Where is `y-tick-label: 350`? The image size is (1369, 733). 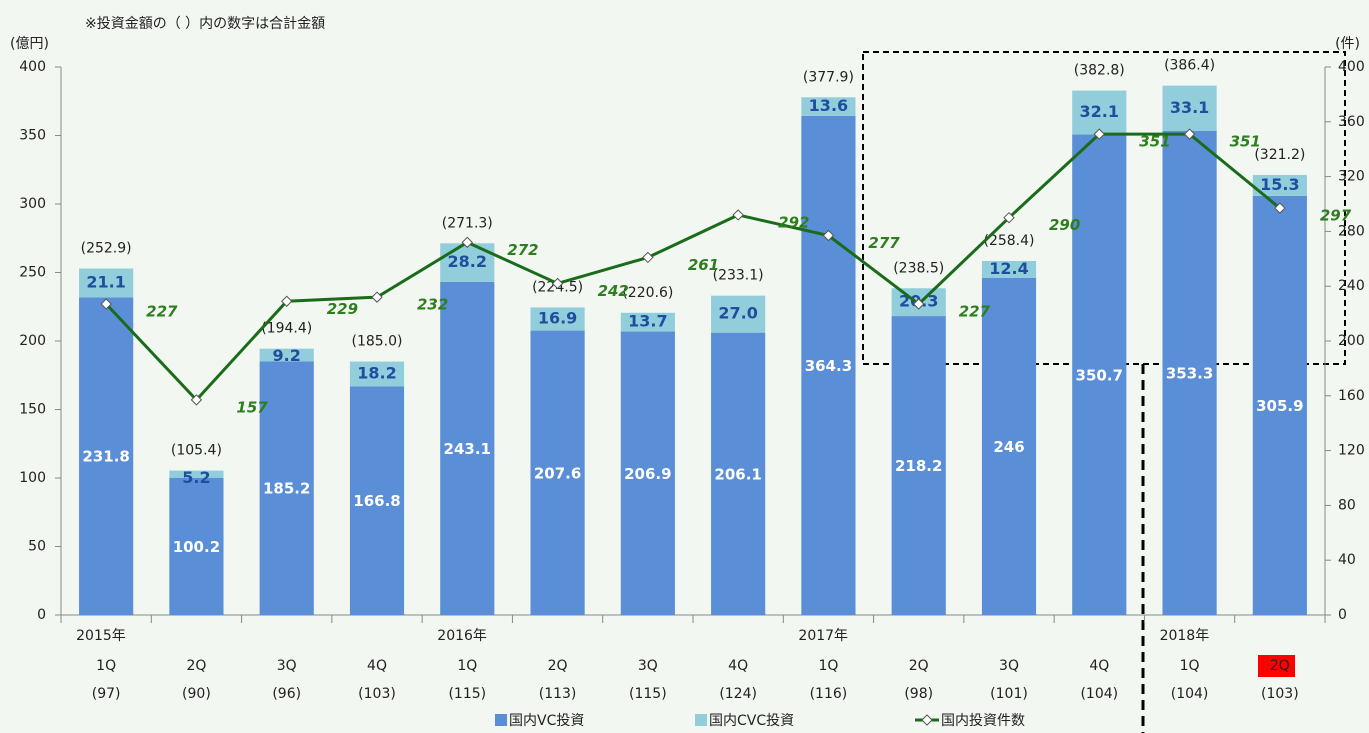 y-tick-label: 350 is located at coordinates (32, 136).